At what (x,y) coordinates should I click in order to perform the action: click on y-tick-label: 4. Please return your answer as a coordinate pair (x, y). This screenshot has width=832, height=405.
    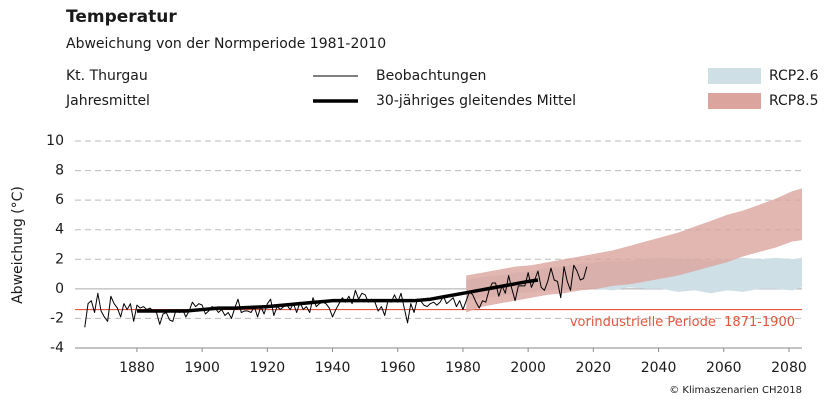
    Looking at the image, I should click on (59, 230).